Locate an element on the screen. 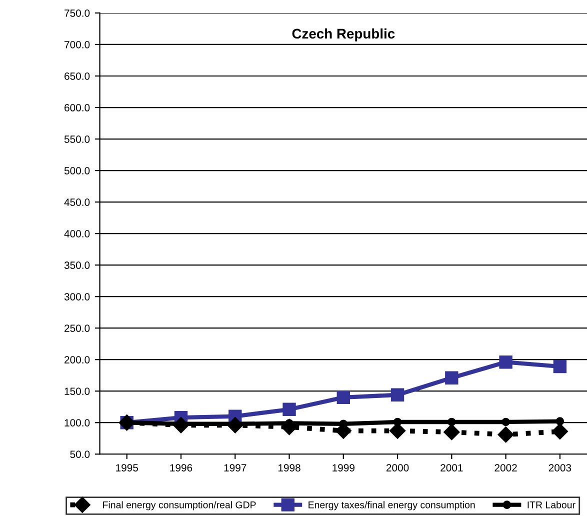 Image resolution: width=587 pixels, height=519 pixels. text: Czech Republic is located at coordinates (343, 35).